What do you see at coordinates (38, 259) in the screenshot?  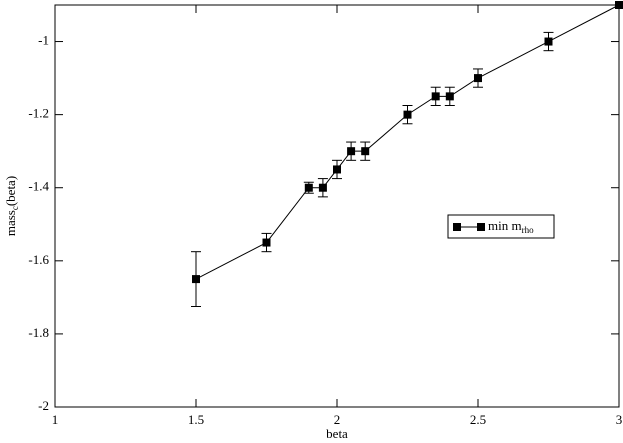 I see `y-tick-label: -1.6` at bounding box center [38, 259].